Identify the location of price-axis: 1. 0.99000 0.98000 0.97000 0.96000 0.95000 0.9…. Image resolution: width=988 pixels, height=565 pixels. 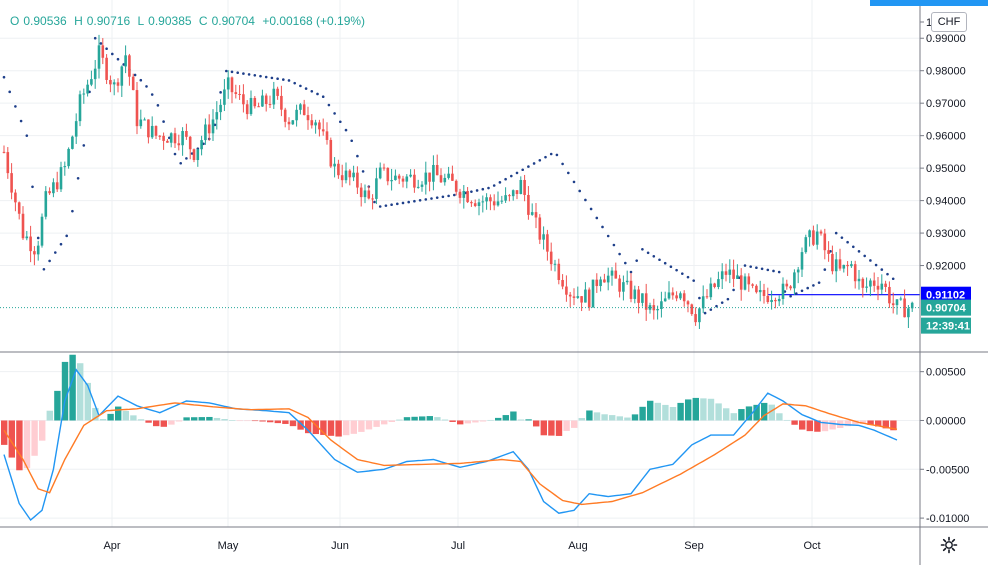
(943, 145).